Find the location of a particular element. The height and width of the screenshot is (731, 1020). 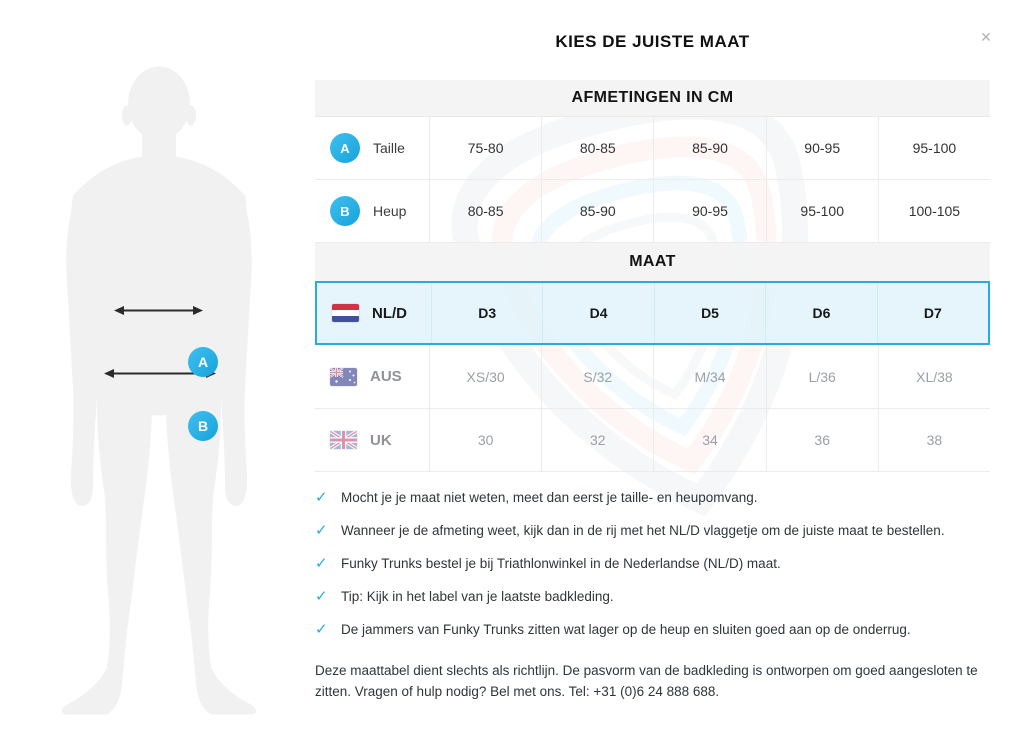

nld-size: D5 is located at coordinates (709, 313).